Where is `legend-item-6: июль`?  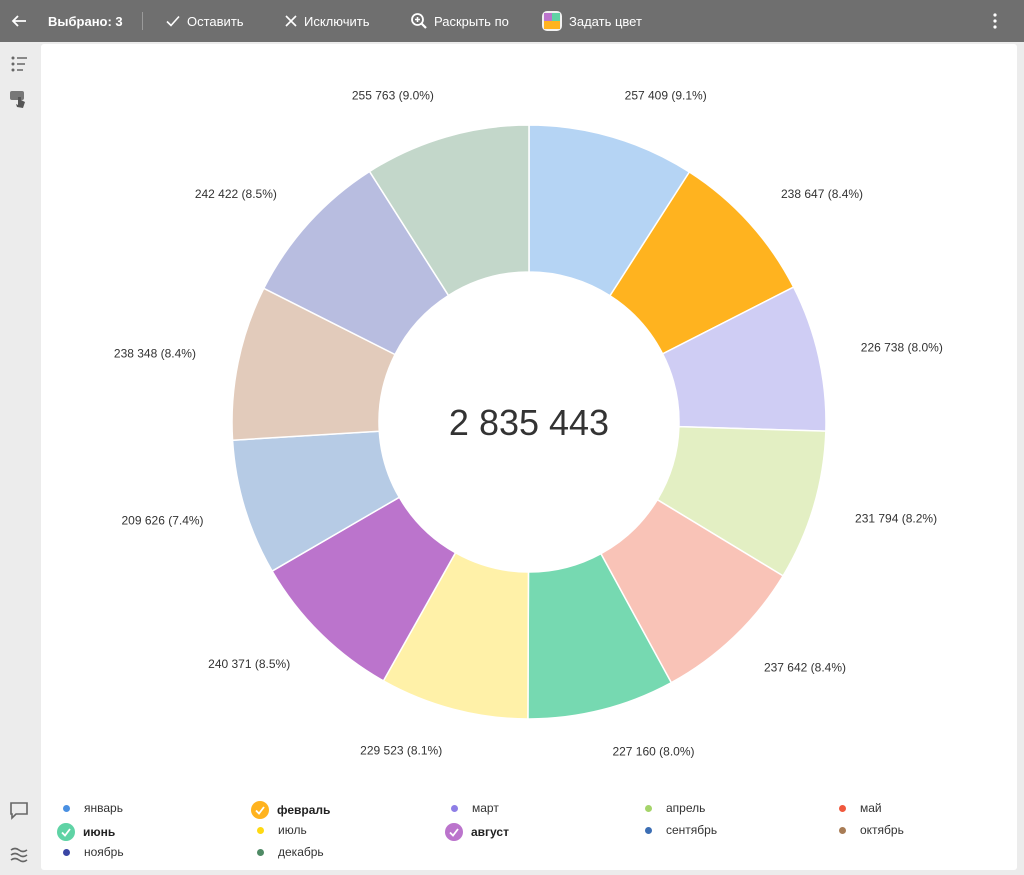
legend-item-6: июль is located at coordinates (282, 830).